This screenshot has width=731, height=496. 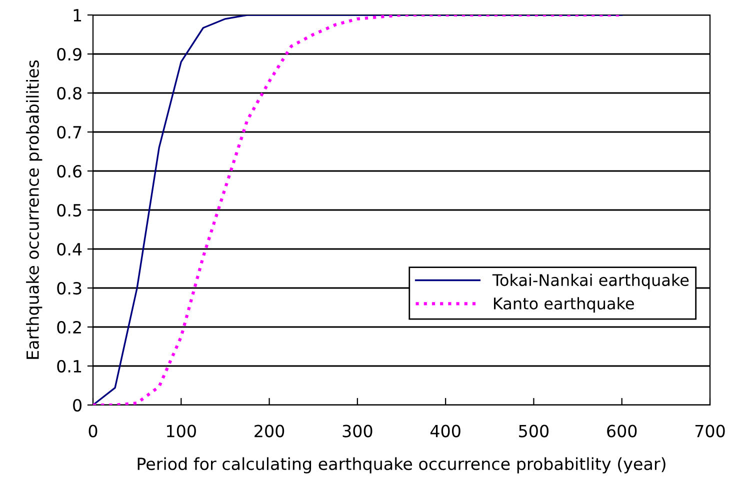 What do you see at coordinates (69, 54) in the screenshot?
I see `y-tick-label: 0.9` at bounding box center [69, 54].